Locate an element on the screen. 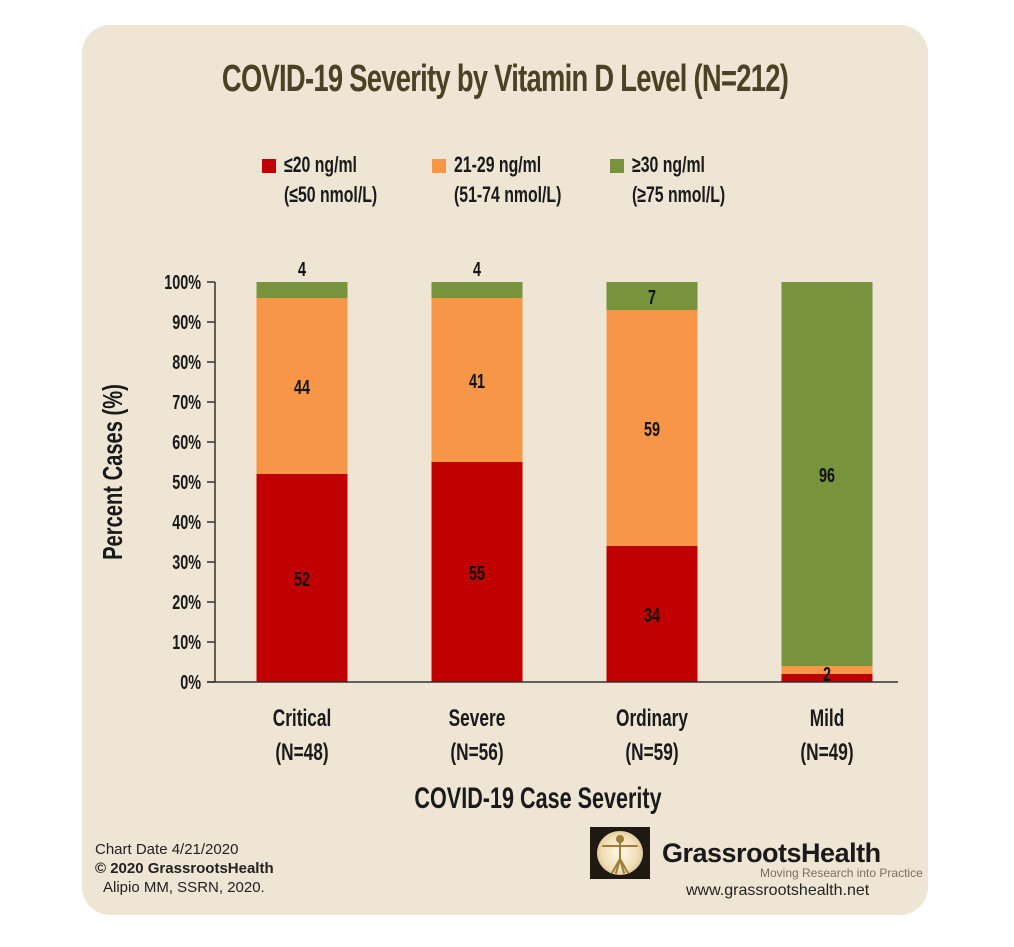 The height and width of the screenshot is (947, 1014). vitruvian-man-icon is located at coordinates (620, 853).